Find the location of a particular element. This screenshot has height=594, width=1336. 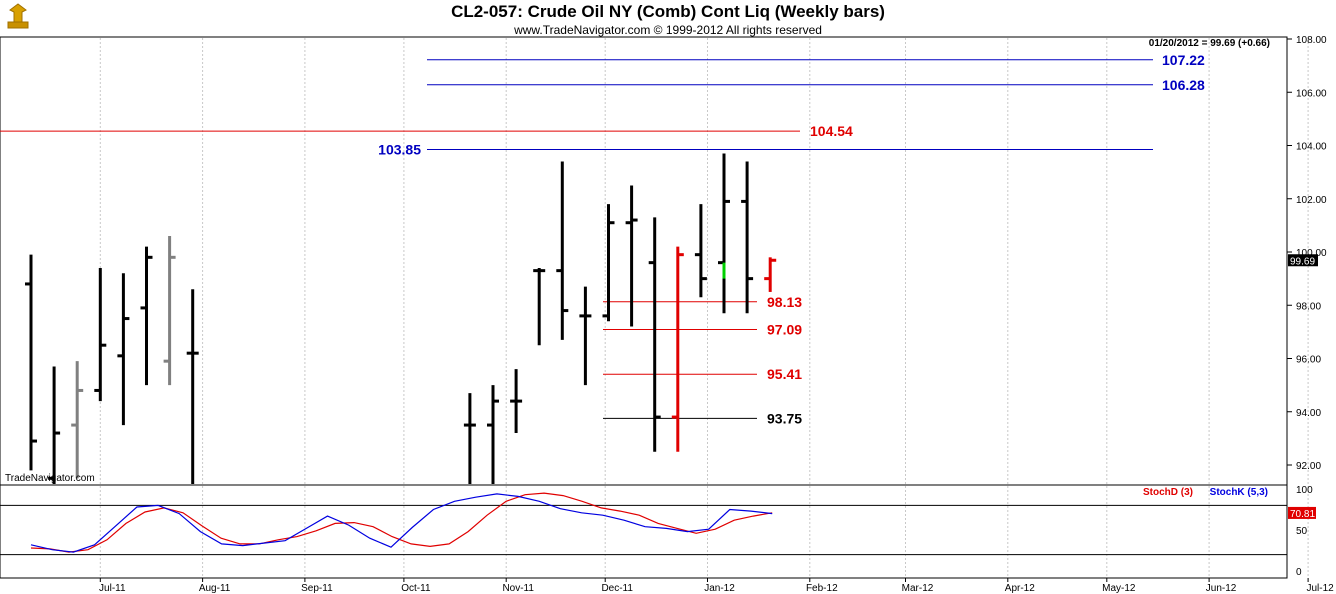

level-98-13-label: 98.13 is located at coordinates (784, 302).